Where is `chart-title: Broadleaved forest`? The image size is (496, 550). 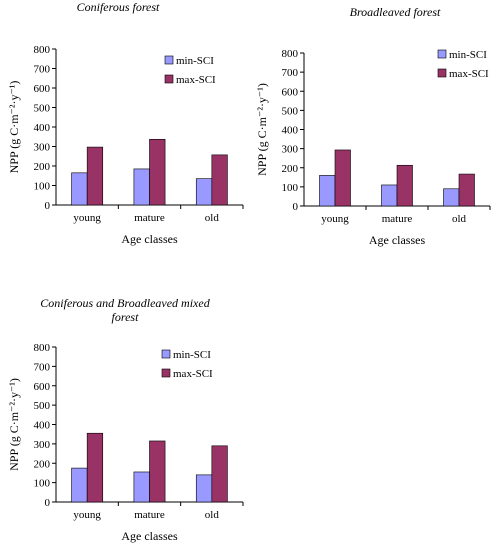 chart-title: Broadleaved forest is located at coordinates (395, 12).